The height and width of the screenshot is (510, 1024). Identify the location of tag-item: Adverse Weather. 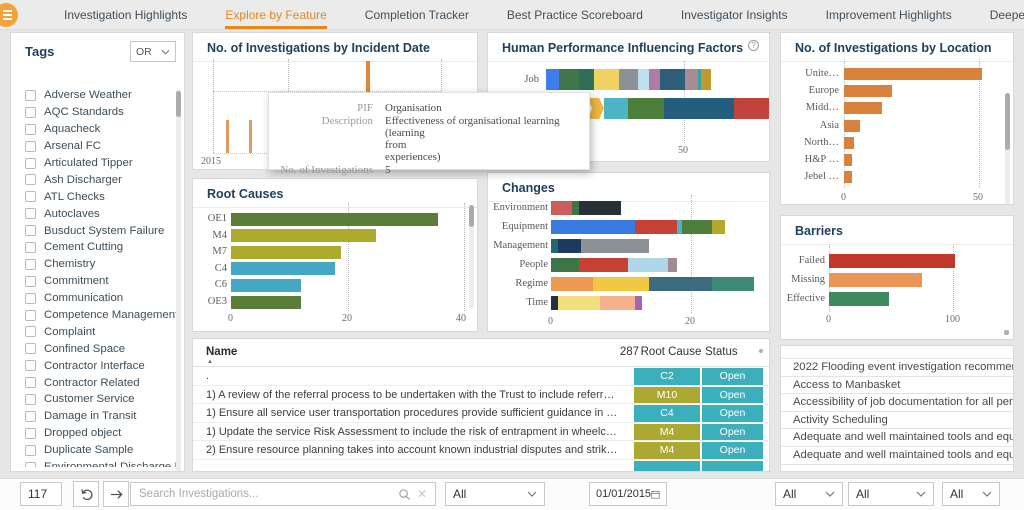
(93, 95).